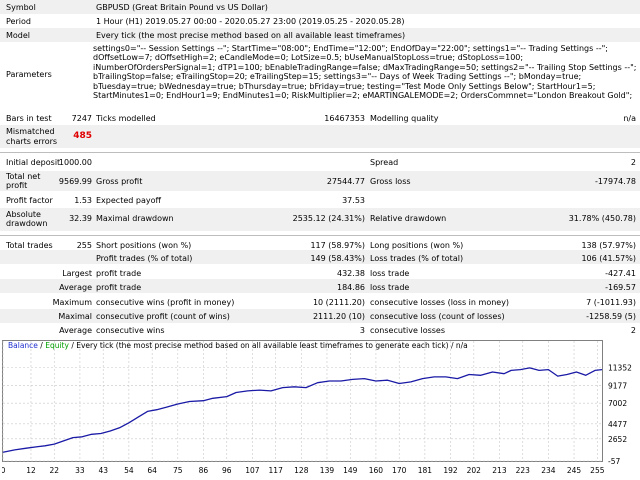 The image size is (640, 480). I want to click on y-tick-label: -57, so click(614, 461).